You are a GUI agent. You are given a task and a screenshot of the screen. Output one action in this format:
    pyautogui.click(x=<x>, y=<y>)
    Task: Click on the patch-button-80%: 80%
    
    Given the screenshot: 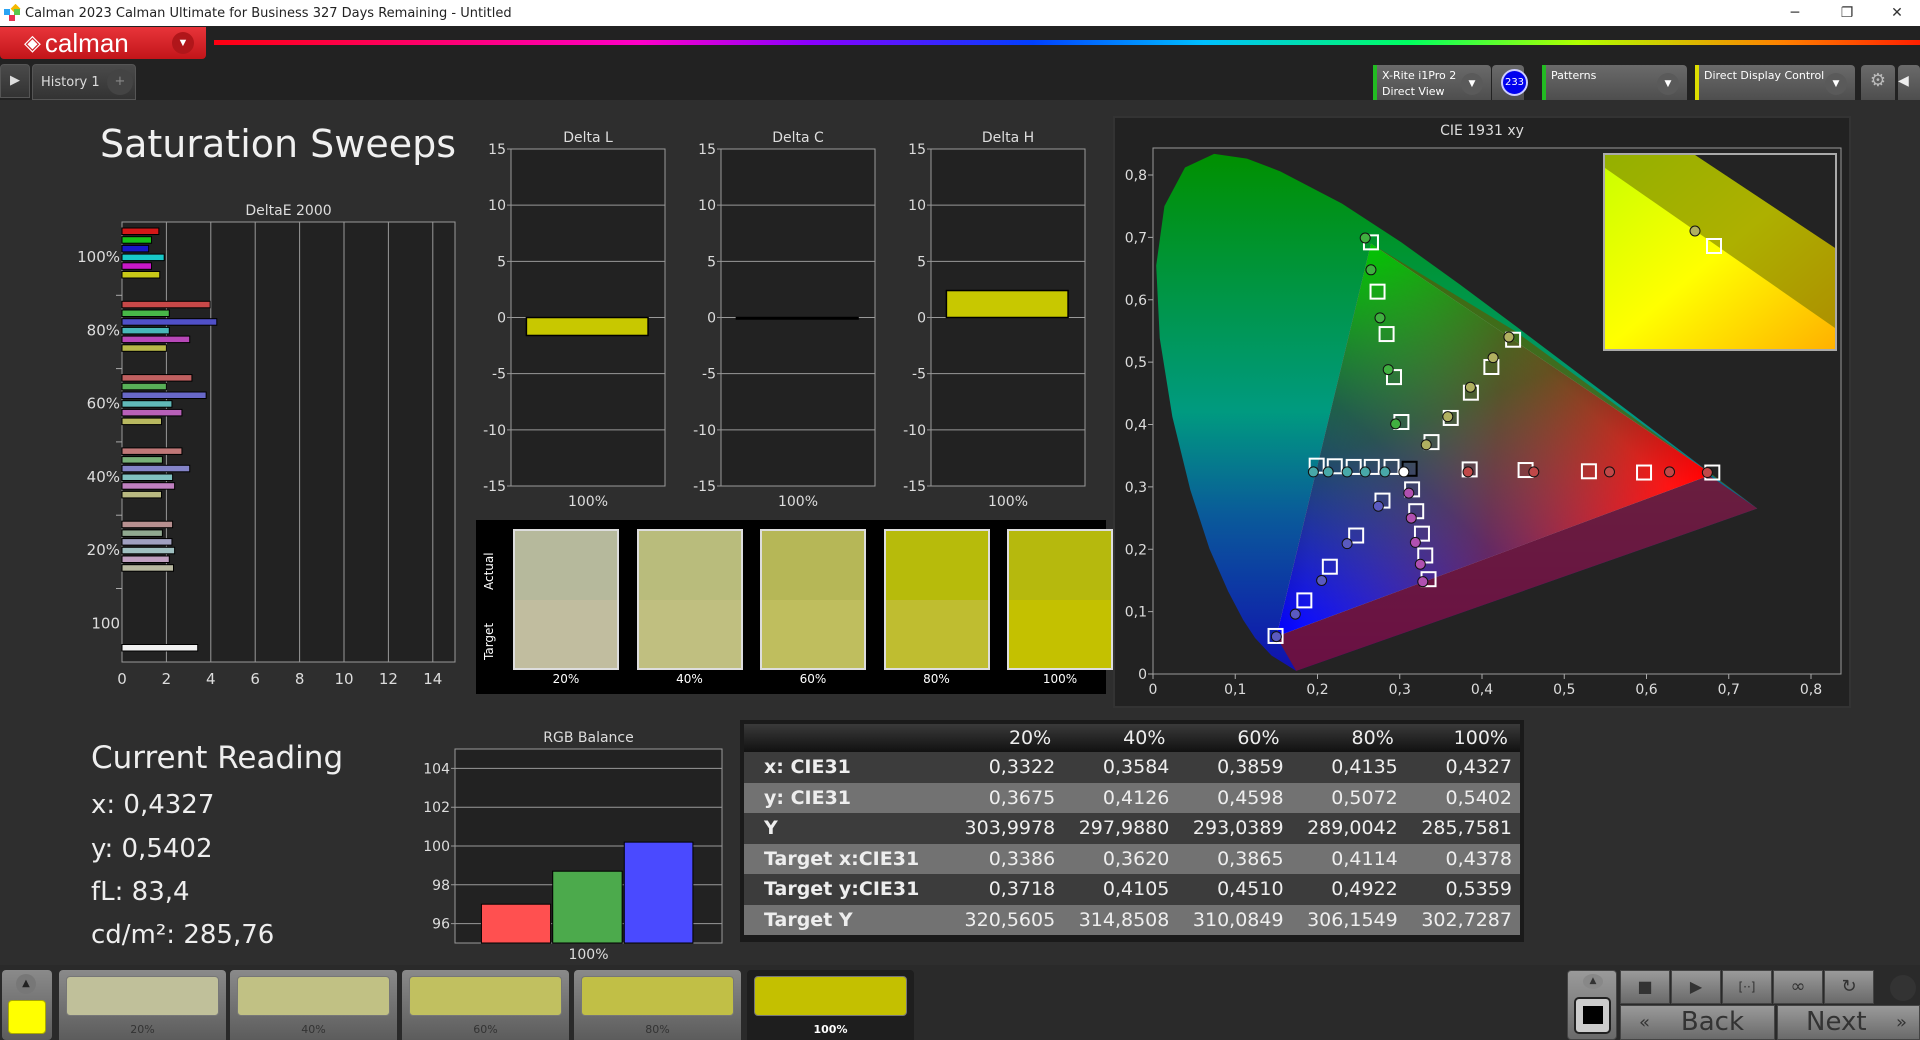 What is the action you would take?
    pyautogui.click(x=657, y=1005)
    